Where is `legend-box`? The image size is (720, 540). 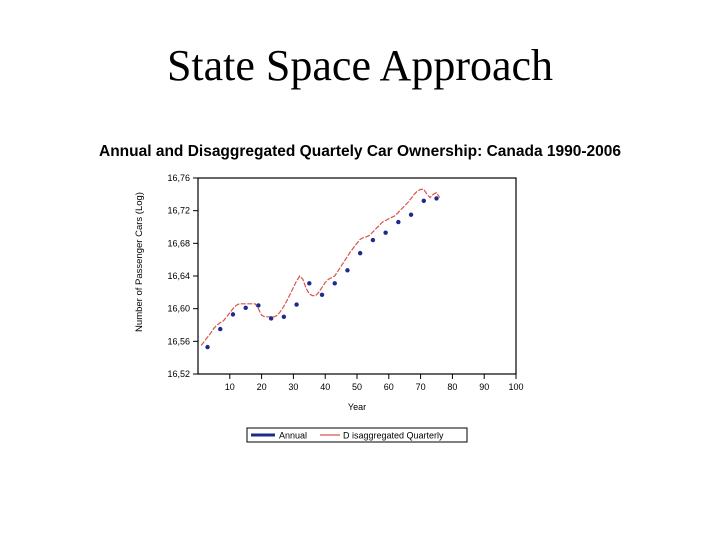 legend-box is located at coordinates (357, 435).